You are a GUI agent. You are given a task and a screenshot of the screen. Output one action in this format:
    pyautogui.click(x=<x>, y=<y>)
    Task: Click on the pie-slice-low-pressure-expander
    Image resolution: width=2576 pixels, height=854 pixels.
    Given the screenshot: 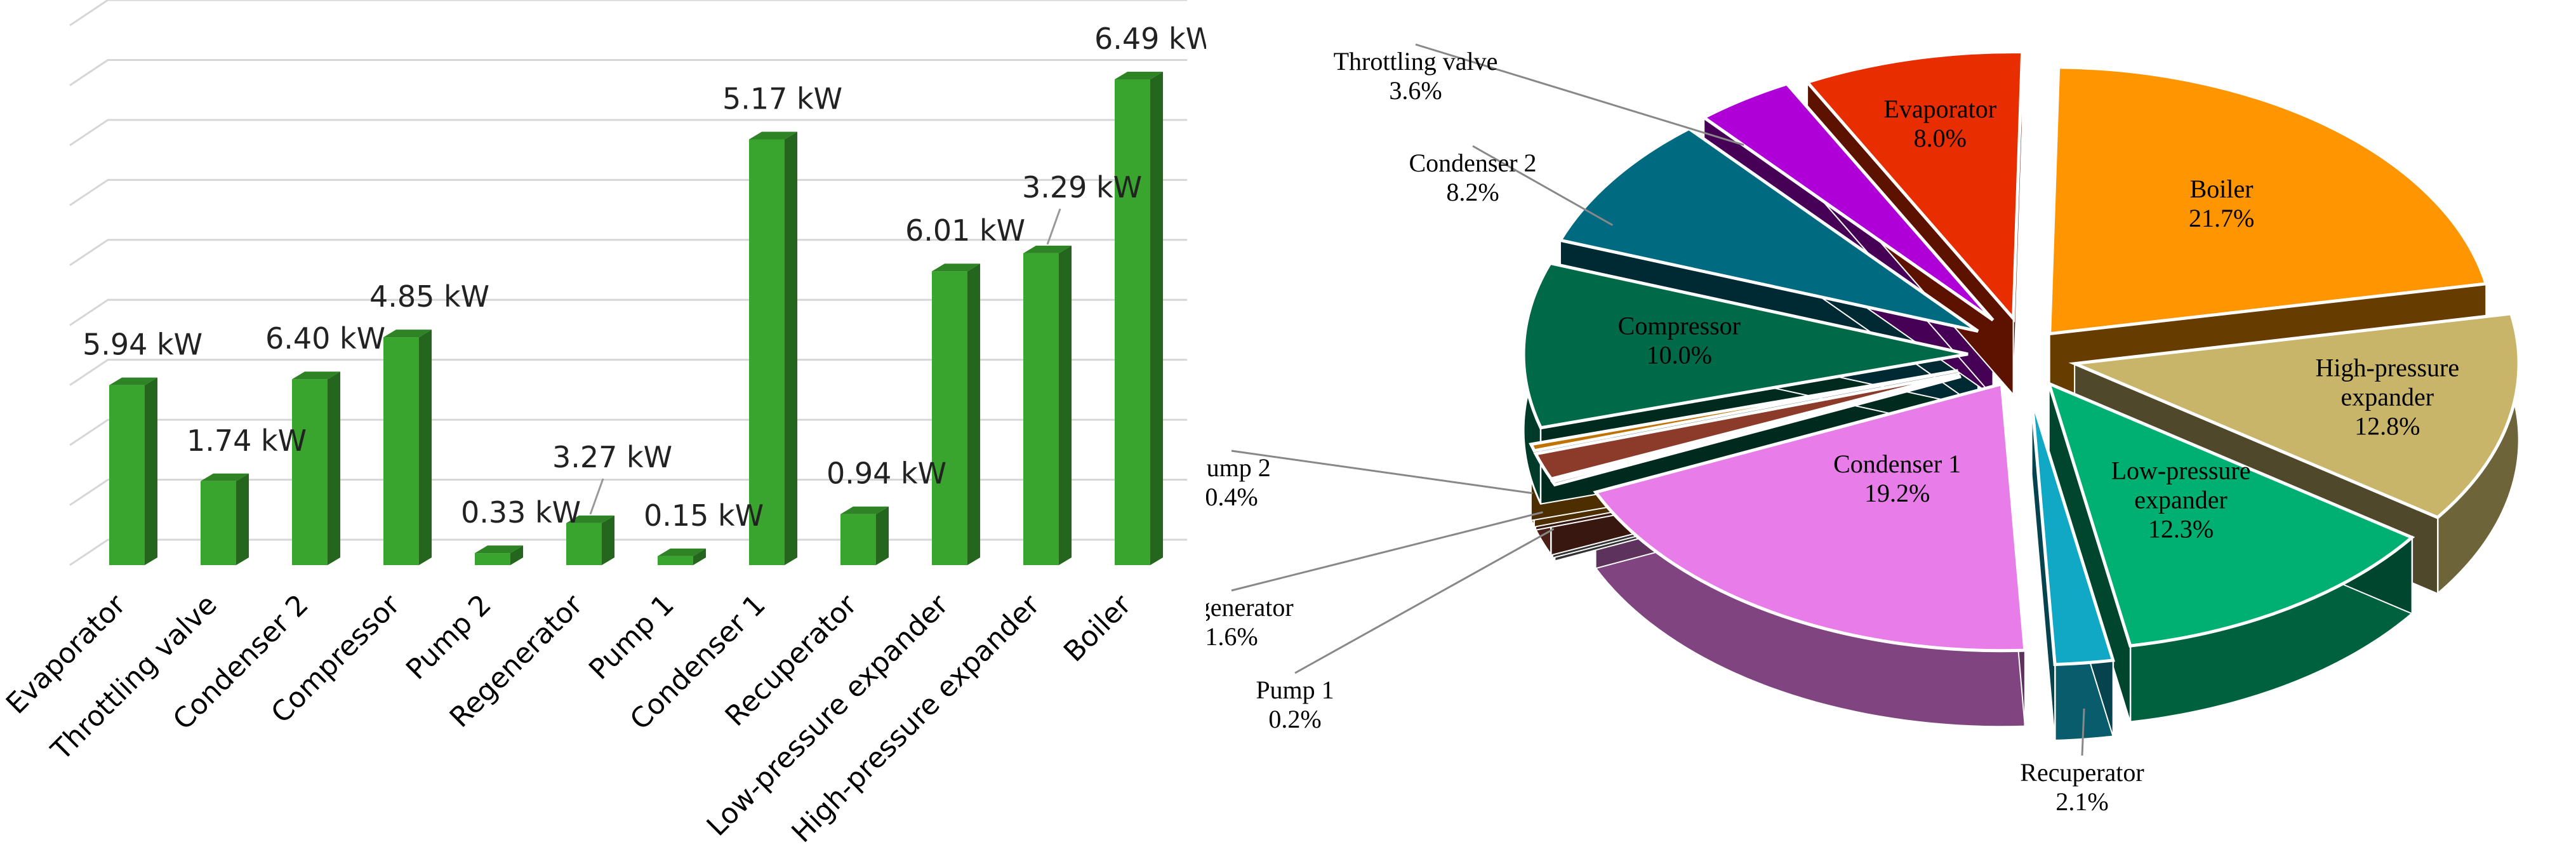 What is the action you would take?
    pyautogui.click(x=2230, y=514)
    